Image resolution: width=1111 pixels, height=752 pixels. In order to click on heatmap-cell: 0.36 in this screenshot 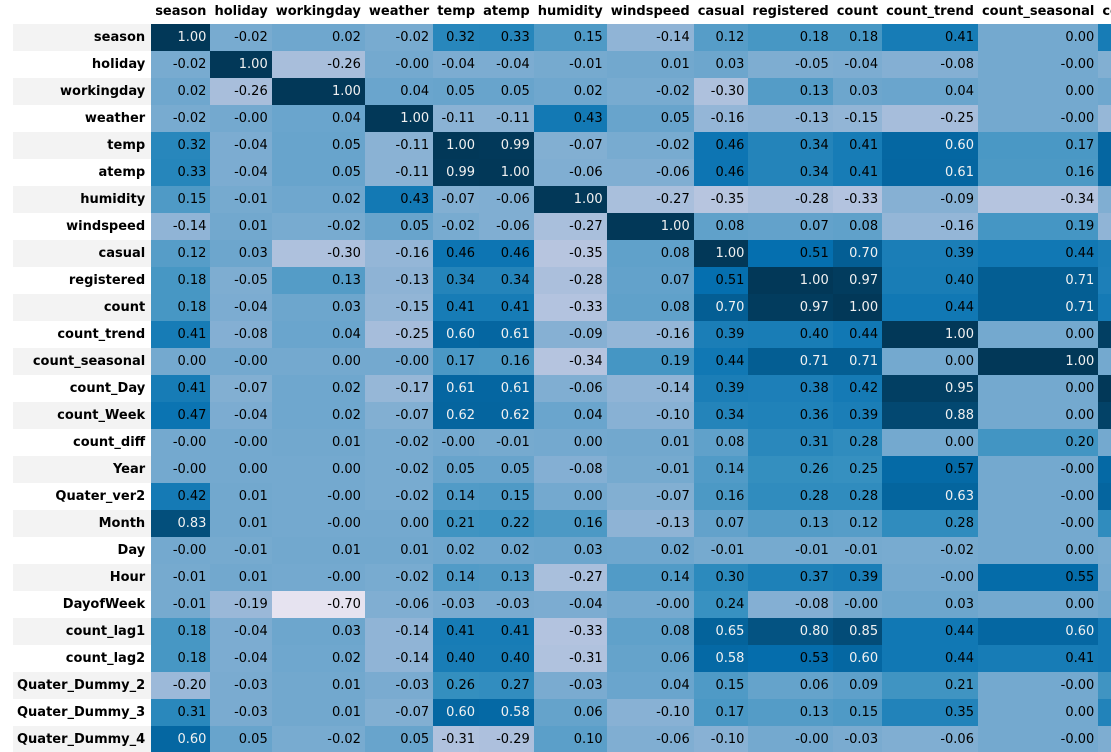, I will do `click(790, 415)`.